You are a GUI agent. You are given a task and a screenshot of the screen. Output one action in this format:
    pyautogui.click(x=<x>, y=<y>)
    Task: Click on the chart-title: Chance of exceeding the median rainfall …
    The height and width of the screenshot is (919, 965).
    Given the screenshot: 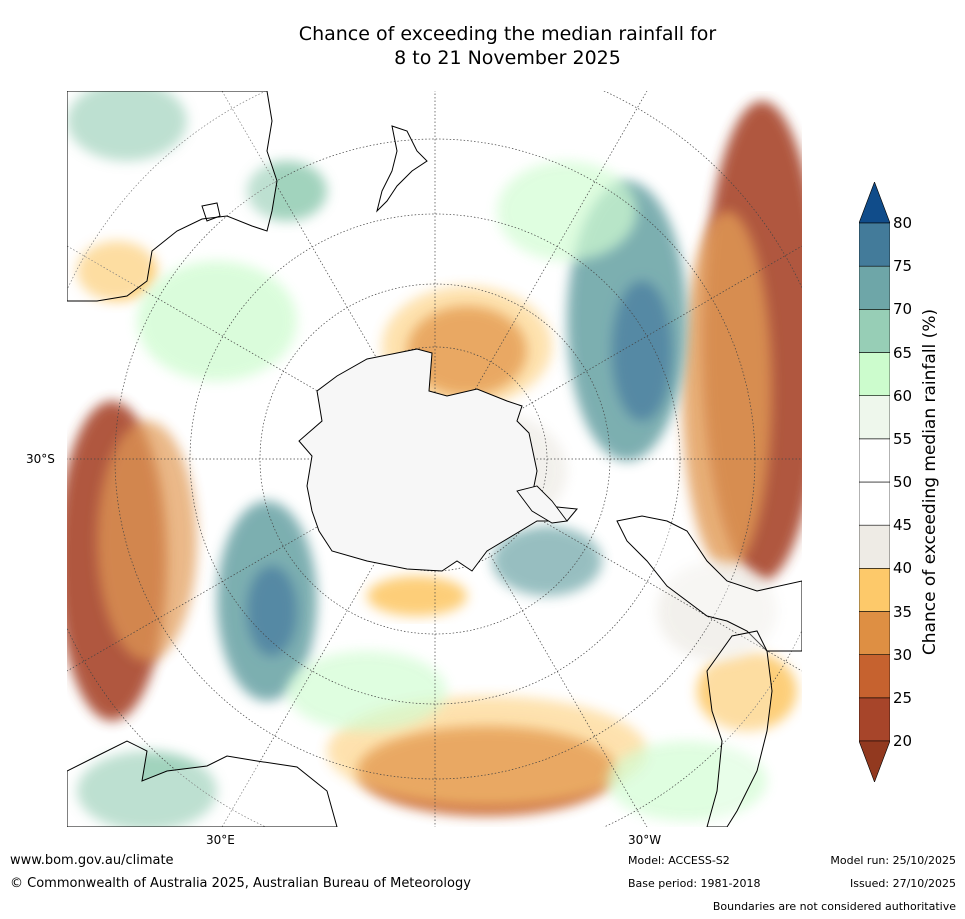 What is the action you would take?
    pyautogui.click(x=482, y=46)
    